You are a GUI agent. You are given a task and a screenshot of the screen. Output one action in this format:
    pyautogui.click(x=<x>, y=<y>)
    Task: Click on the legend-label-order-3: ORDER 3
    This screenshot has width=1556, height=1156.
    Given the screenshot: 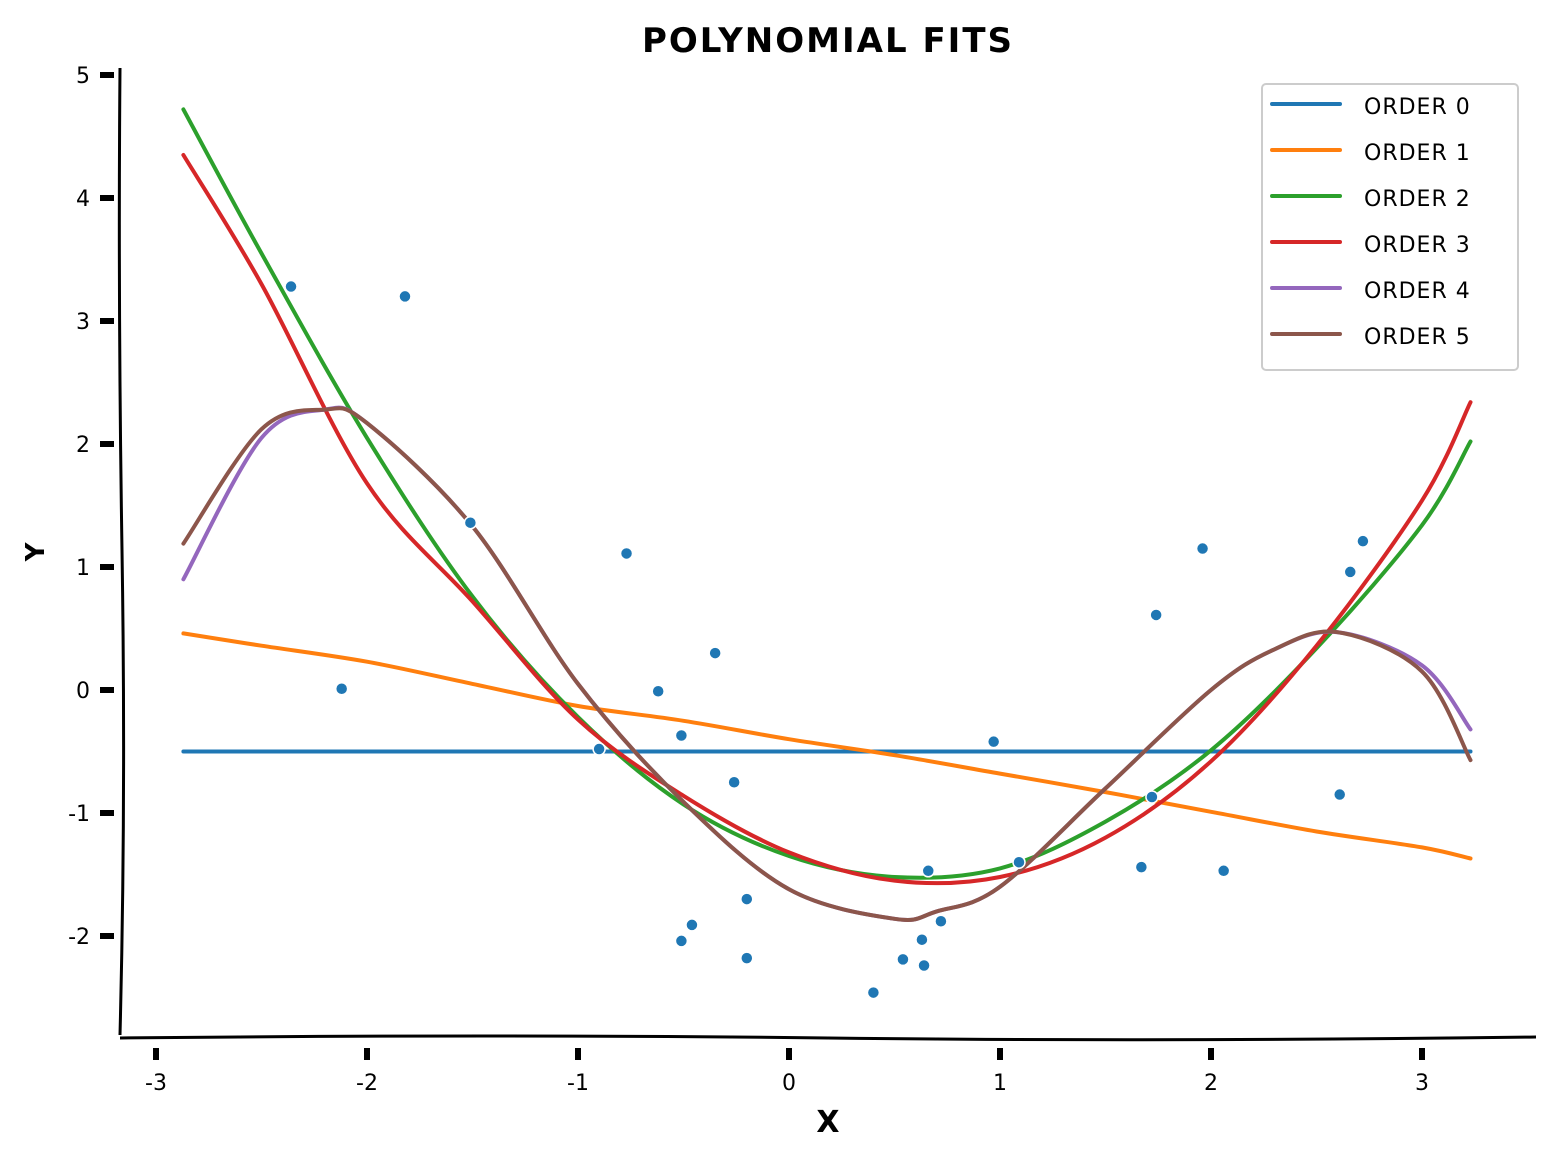 What is the action you would take?
    pyautogui.click(x=1417, y=245)
    